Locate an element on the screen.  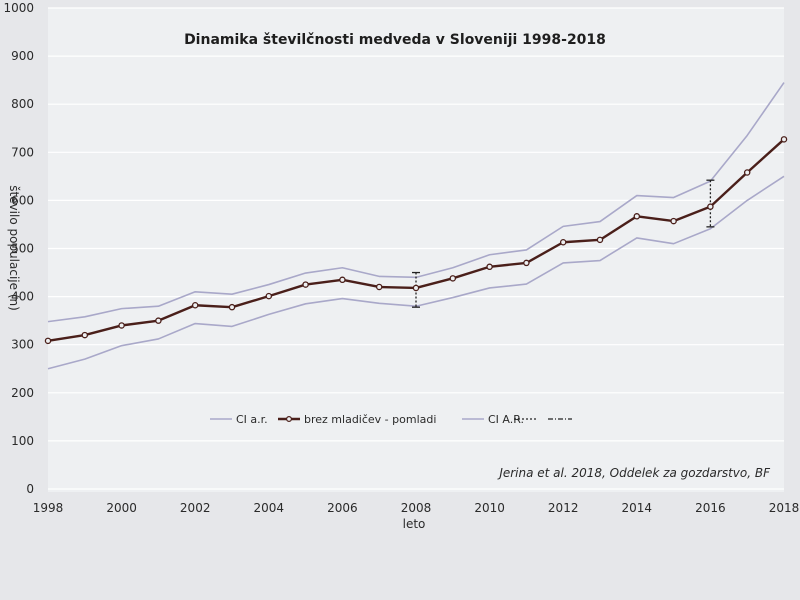
data-point-2004 is located at coordinates (269, 296).